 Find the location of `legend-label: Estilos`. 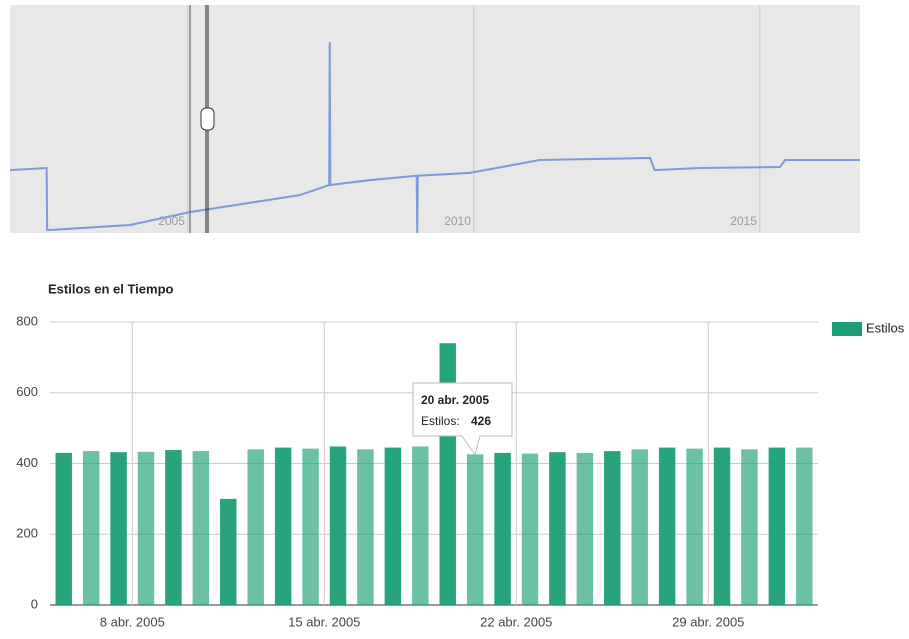

legend-label: Estilos is located at coordinates (885, 327).